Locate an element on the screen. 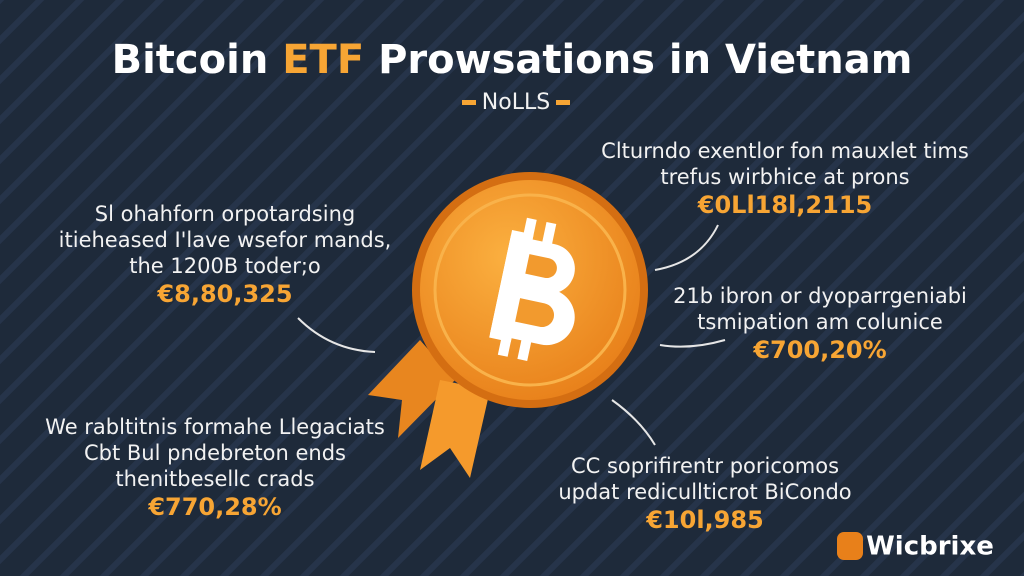  coin-inner-ring is located at coordinates (530, 290).